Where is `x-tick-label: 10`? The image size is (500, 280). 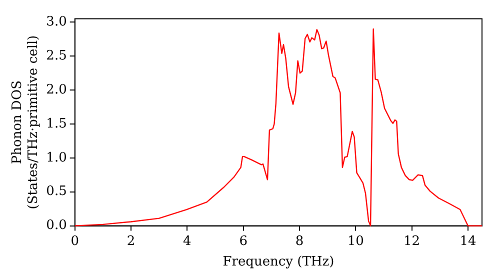
x-tick-label: 10 is located at coordinates (355, 241).